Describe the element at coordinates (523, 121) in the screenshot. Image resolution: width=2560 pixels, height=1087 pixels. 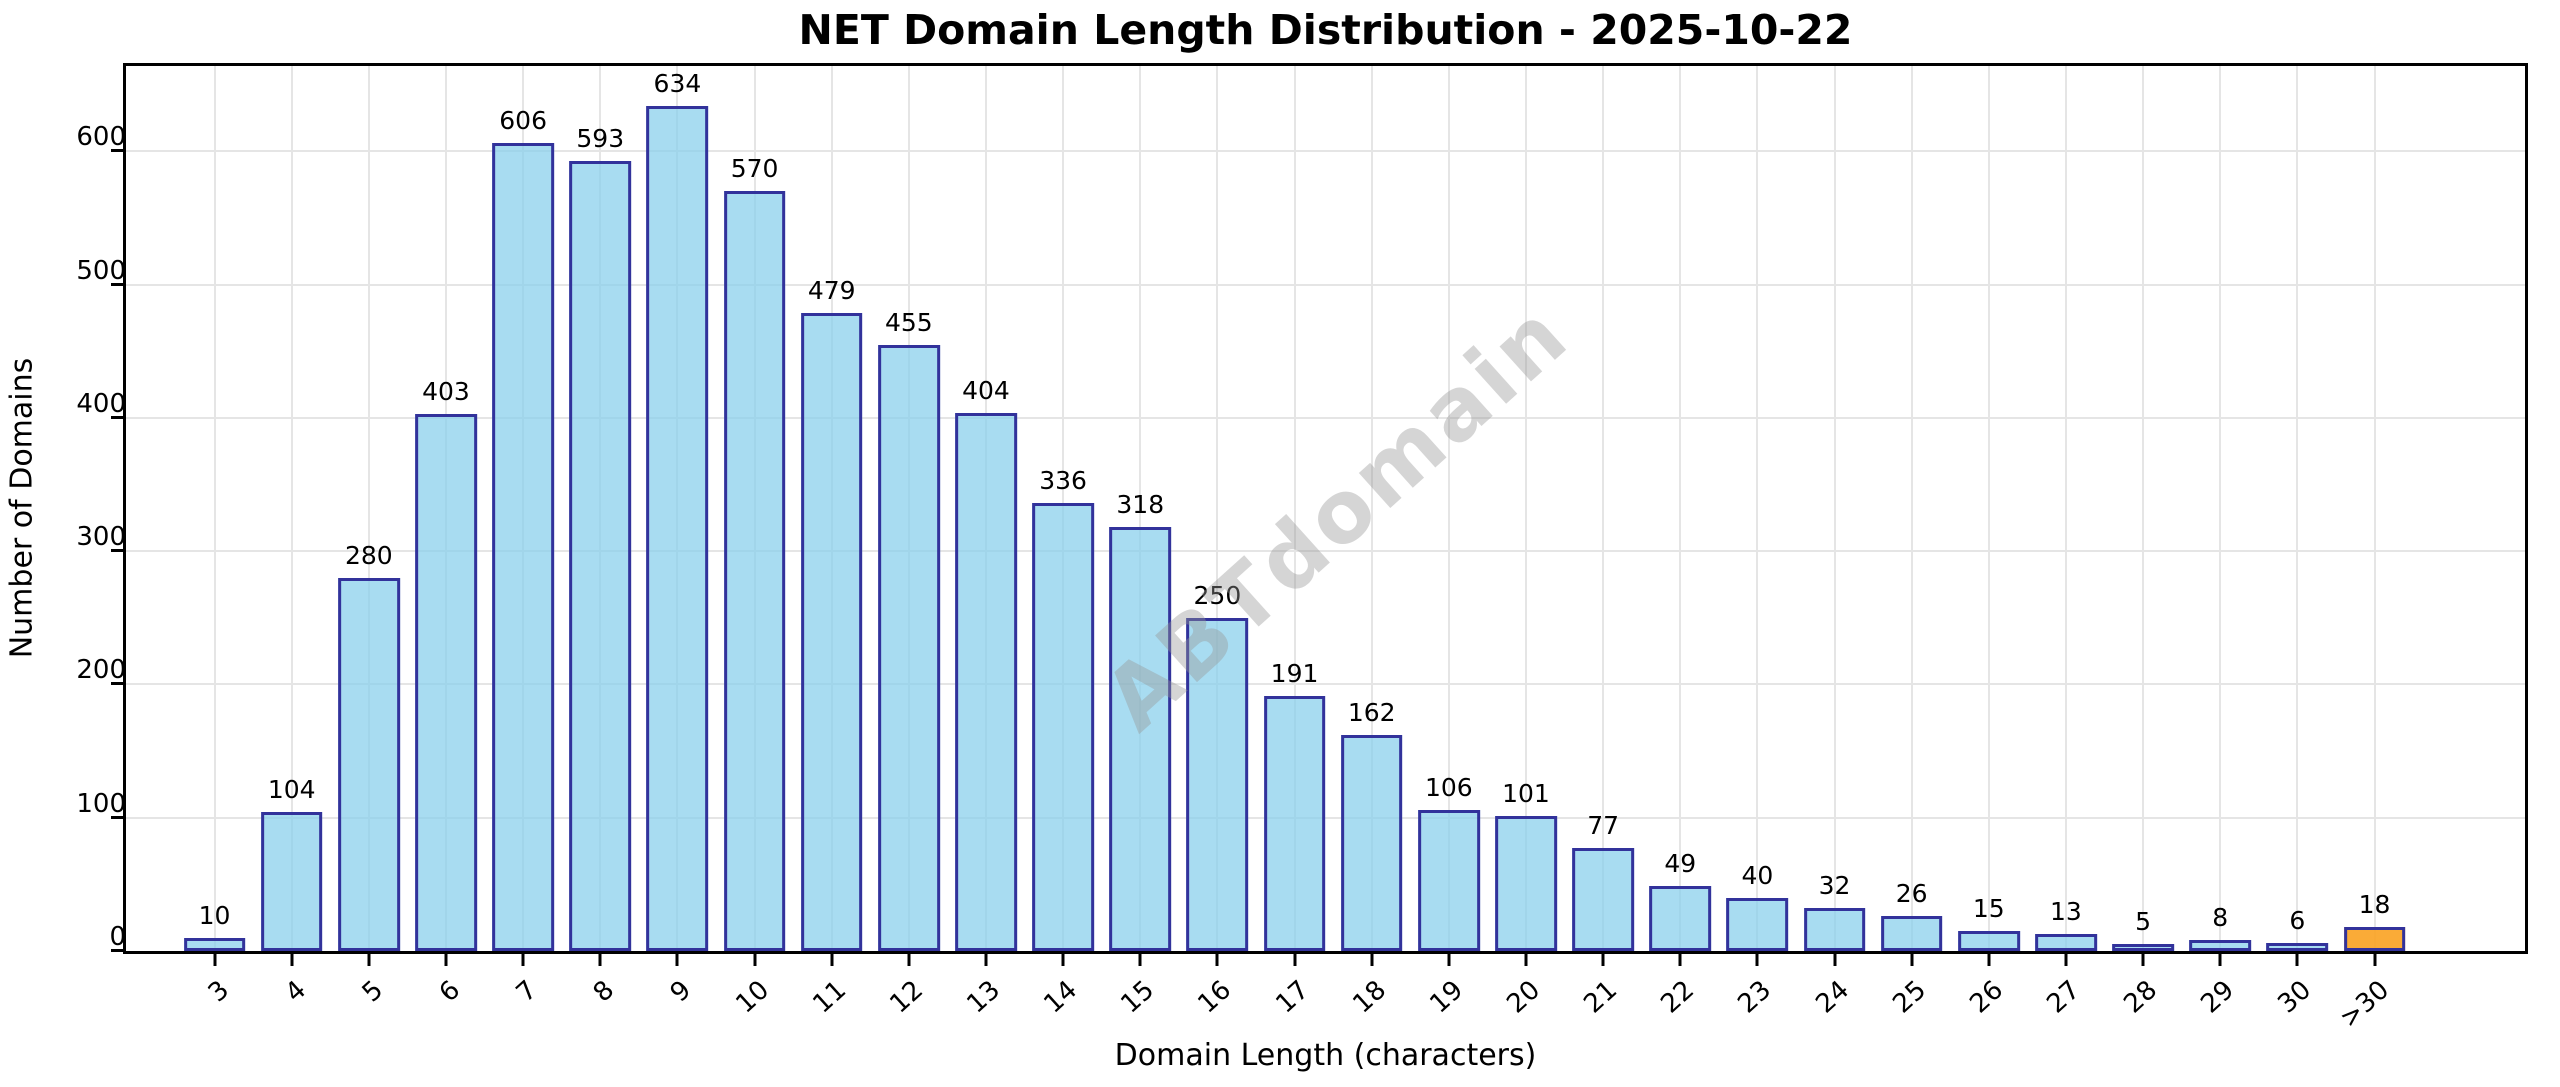
I see `bar-value-label-7: 606` at that location.